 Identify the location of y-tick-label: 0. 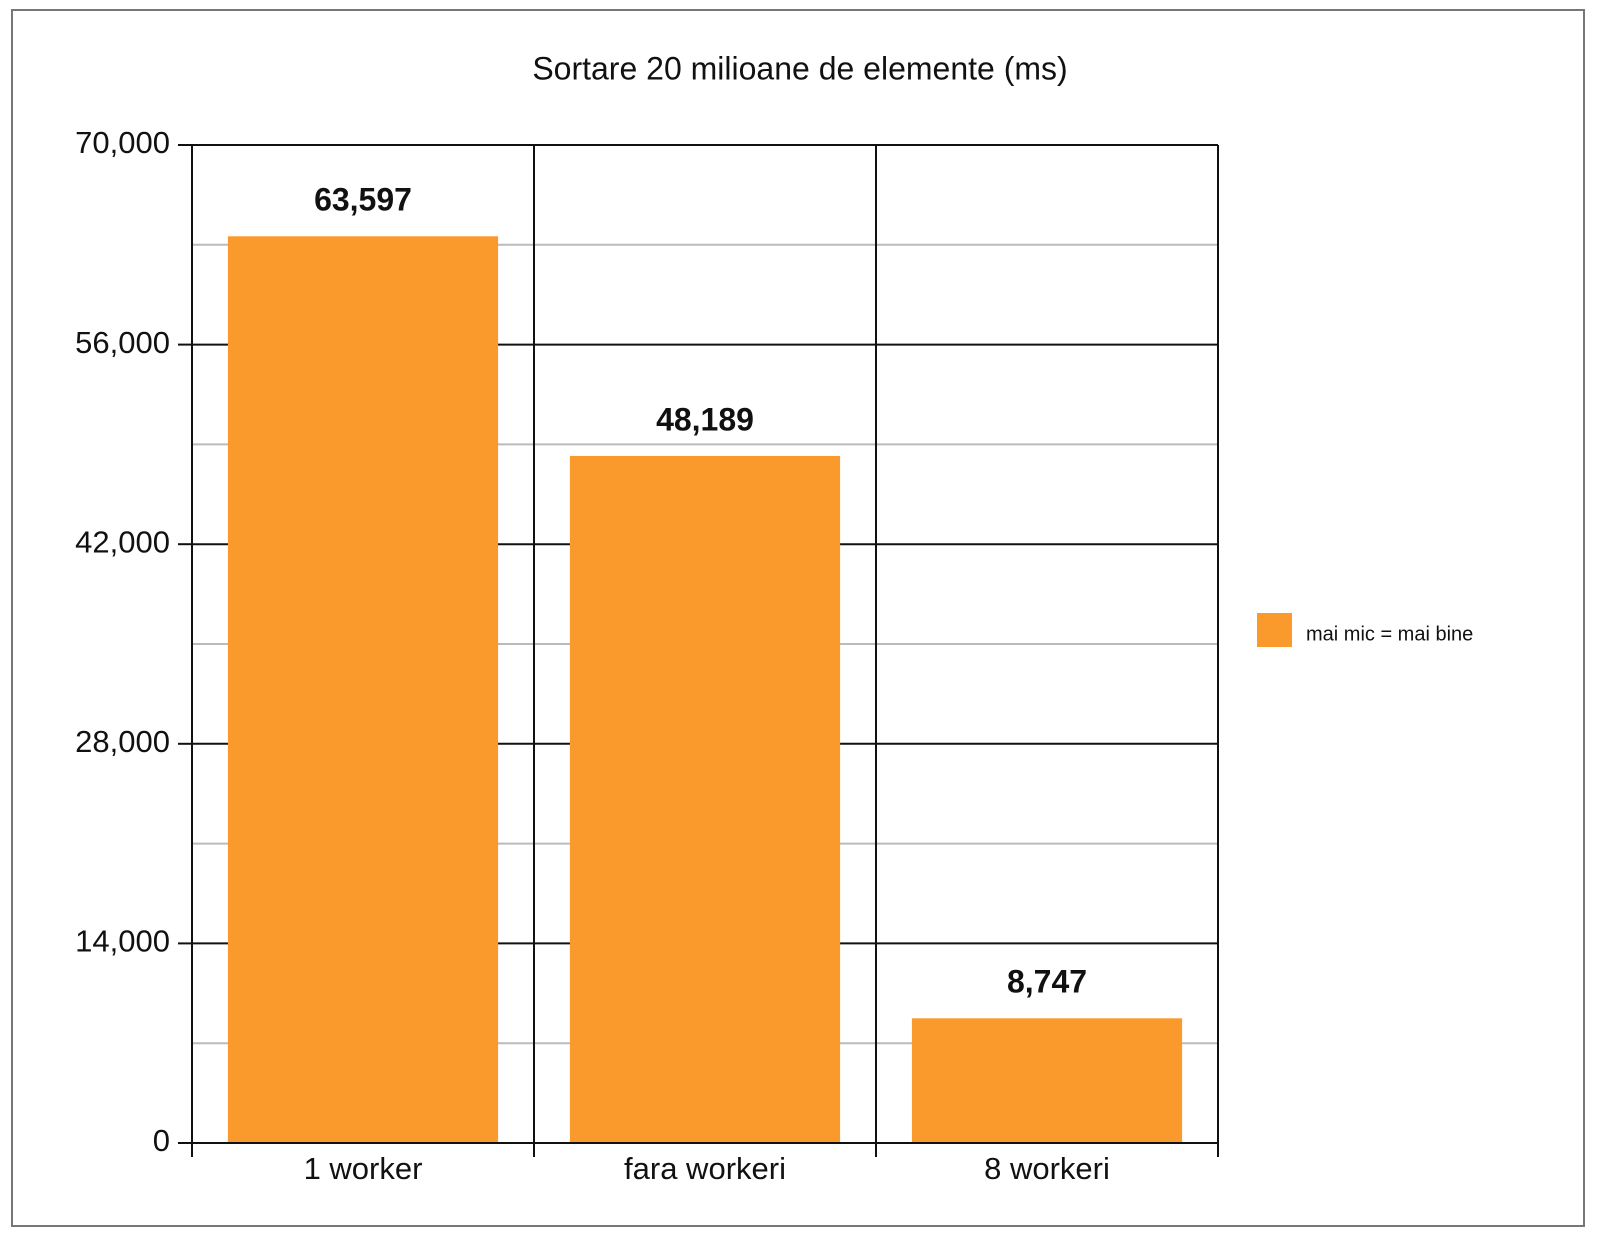
(161, 1140).